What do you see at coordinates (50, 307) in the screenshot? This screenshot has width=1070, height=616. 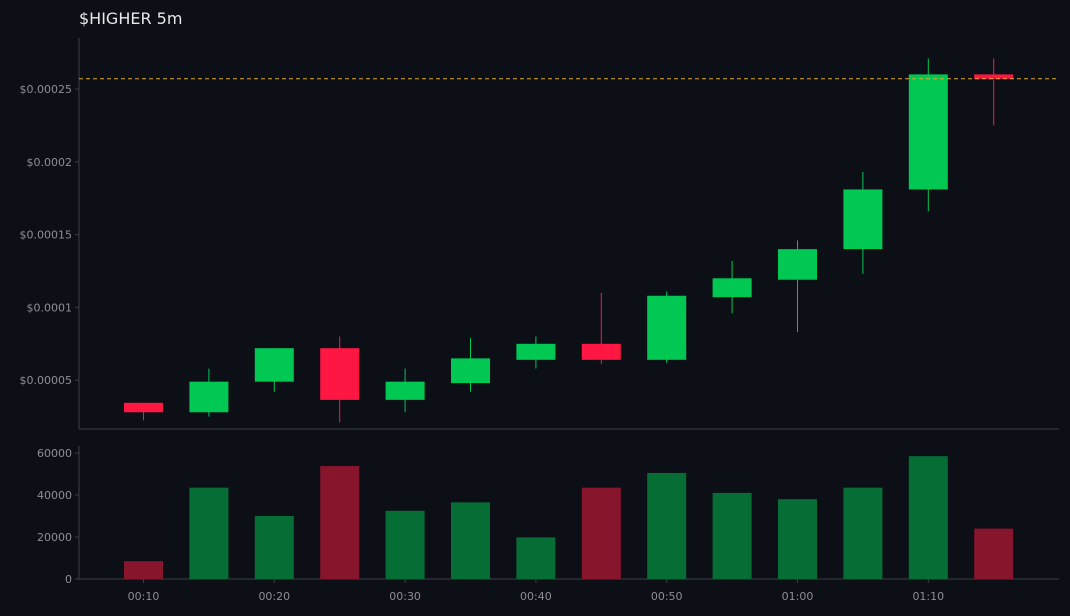 I see `price-tick-label: $0.0001` at bounding box center [50, 307].